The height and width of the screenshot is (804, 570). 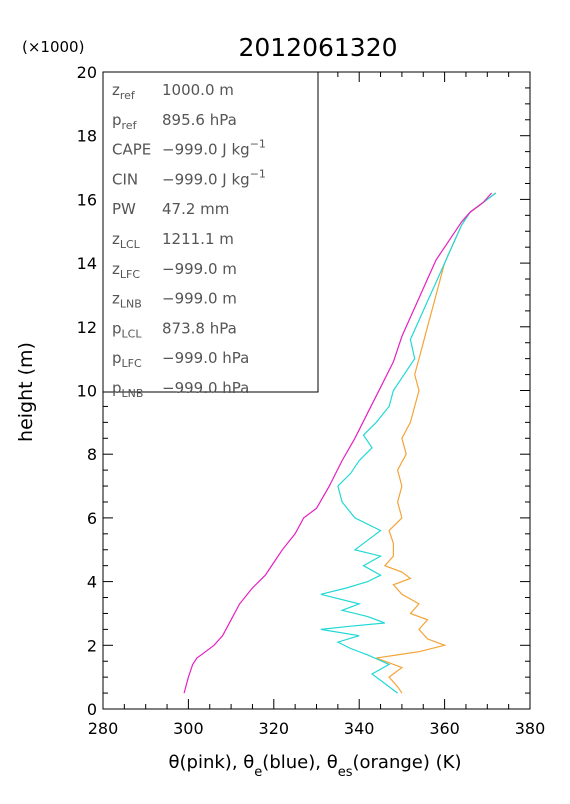 I want to click on info-row-symbol: pref, so click(x=125, y=121).